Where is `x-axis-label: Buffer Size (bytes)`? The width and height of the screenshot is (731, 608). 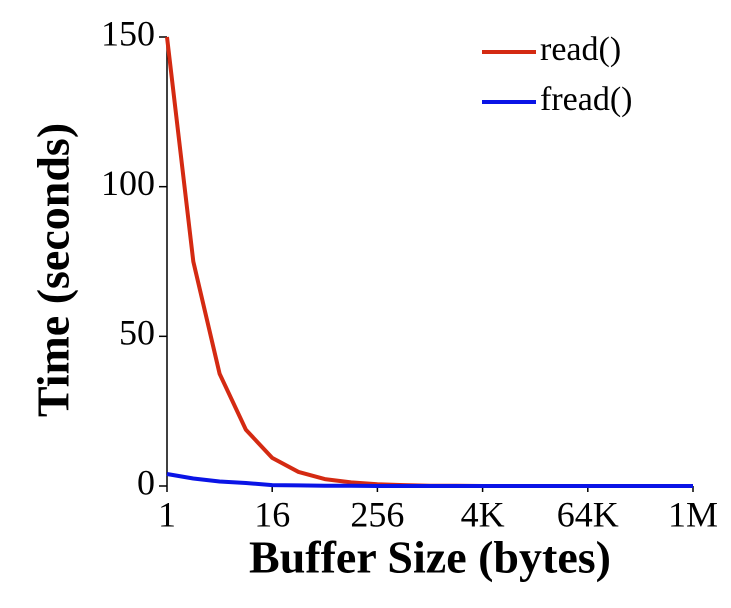 x-axis-label: Buffer Size (bytes) is located at coordinates (430, 557).